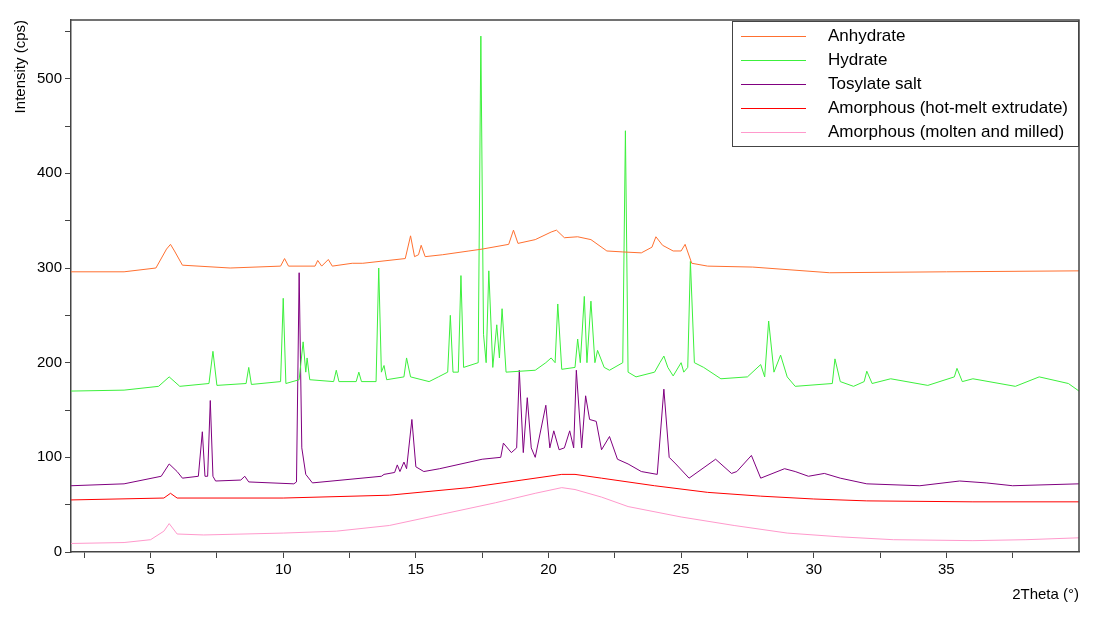 This screenshot has height=618, width=1099. What do you see at coordinates (681, 569) in the screenshot?
I see `x-tick-label: 25` at bounding box center [681, 569].